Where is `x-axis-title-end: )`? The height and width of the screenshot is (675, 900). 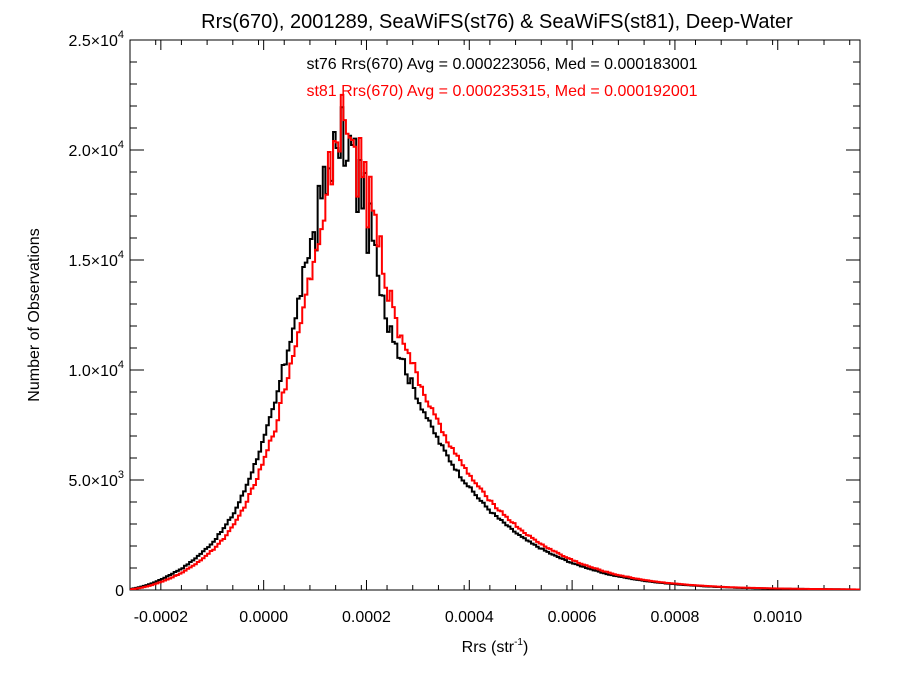
x-axis-title-end: ) is located at coordinates (525, 647).